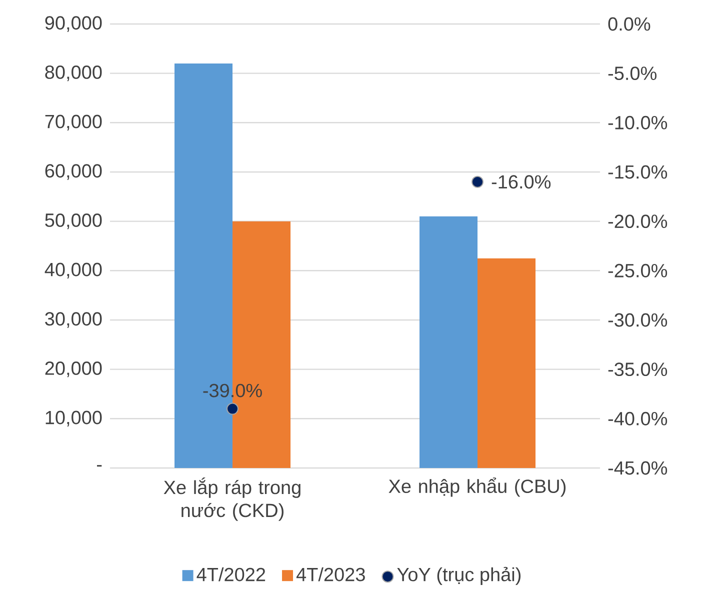  Describe the element at coordinates (638, 172) in the screenshot. I see `y2-tick-label: -15.0%` at that location.